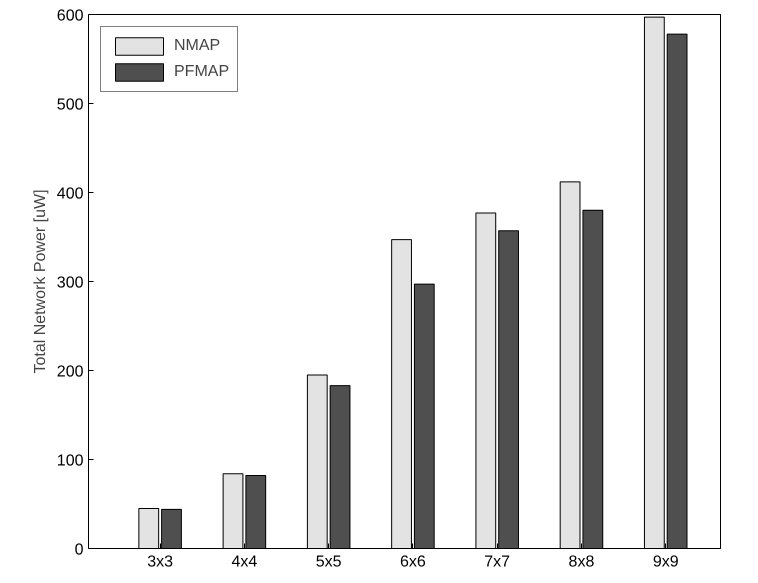 Image resolution: width=758 pixels, height=583 pixels. What do you see at coordinates (160, 562) in the screenshot?
I see `x-tick-label: 3x3` at bounding box center [160, 562].